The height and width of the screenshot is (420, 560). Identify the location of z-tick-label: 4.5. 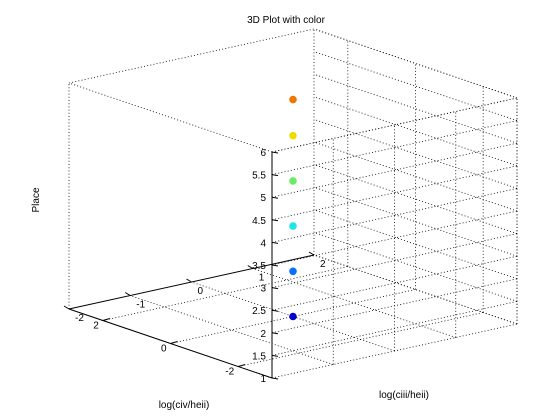
(259, 221).